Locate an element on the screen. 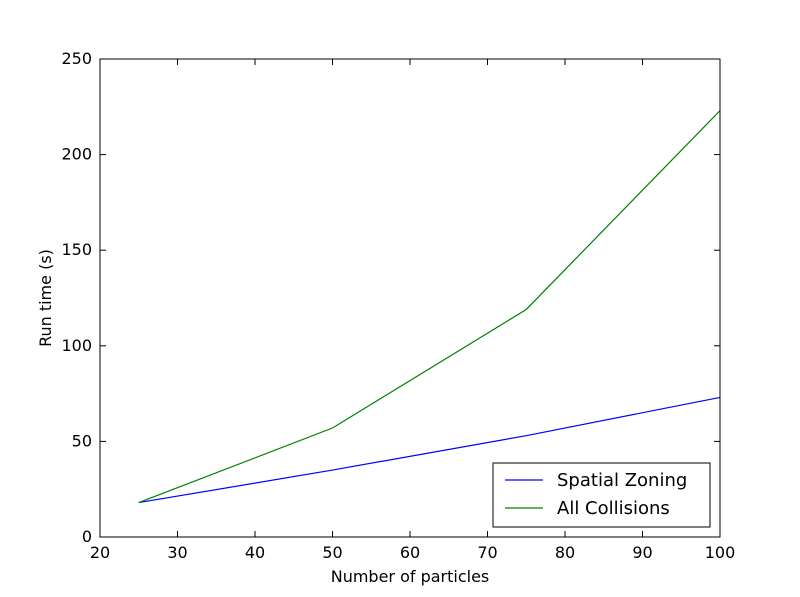  y-tick-label: 50 is located at coordinates (82, 440).